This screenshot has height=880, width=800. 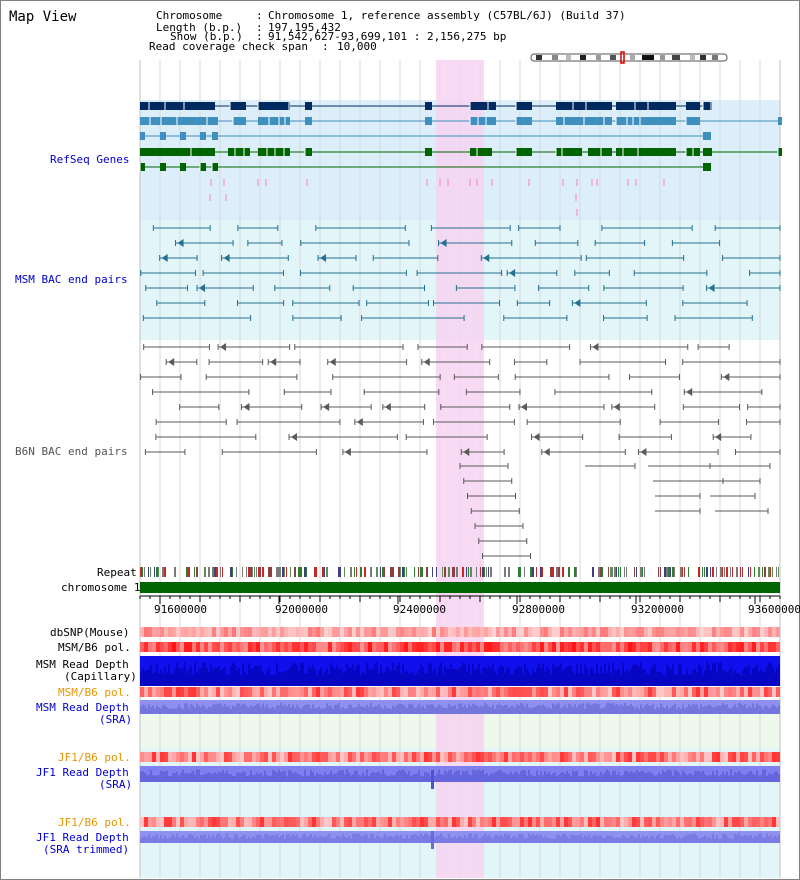 What do you see at coordinates (117, 572) in the screenshot?
I see `track-label-repeat: Repeat` at bounding box center [117, 572].